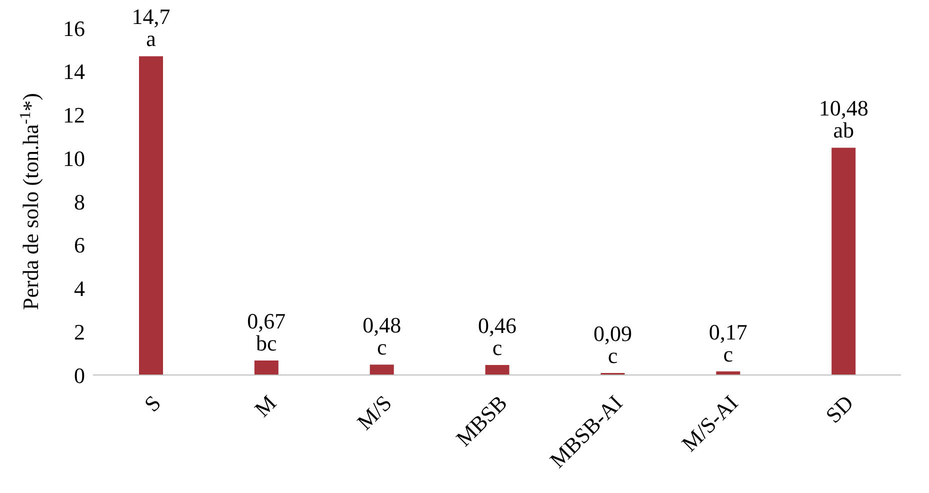 Image resolution: width=929 pixels, height=493 pixels. I want to click on y-tick-label: 14, so click(74, 71).